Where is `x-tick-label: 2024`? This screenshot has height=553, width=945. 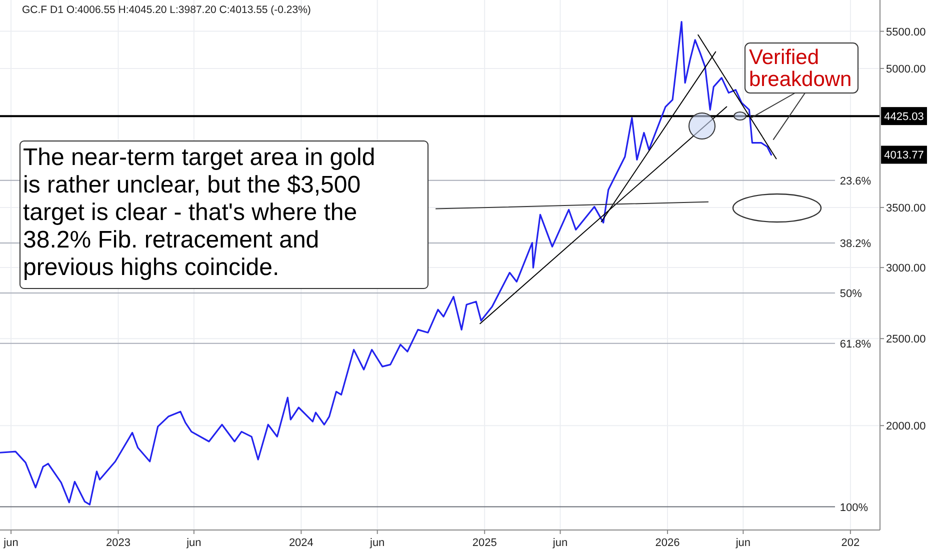
x-tick-label: 2024 is located at coordinates (301, 543).